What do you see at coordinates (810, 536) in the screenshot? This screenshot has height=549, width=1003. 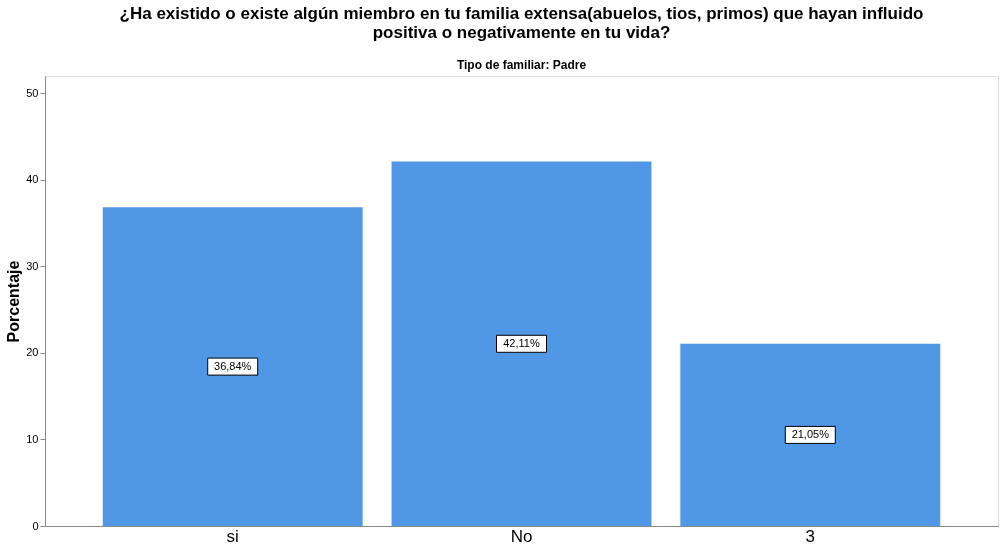 I see `x-tick-label: 3` at bounding box center [810, 536].